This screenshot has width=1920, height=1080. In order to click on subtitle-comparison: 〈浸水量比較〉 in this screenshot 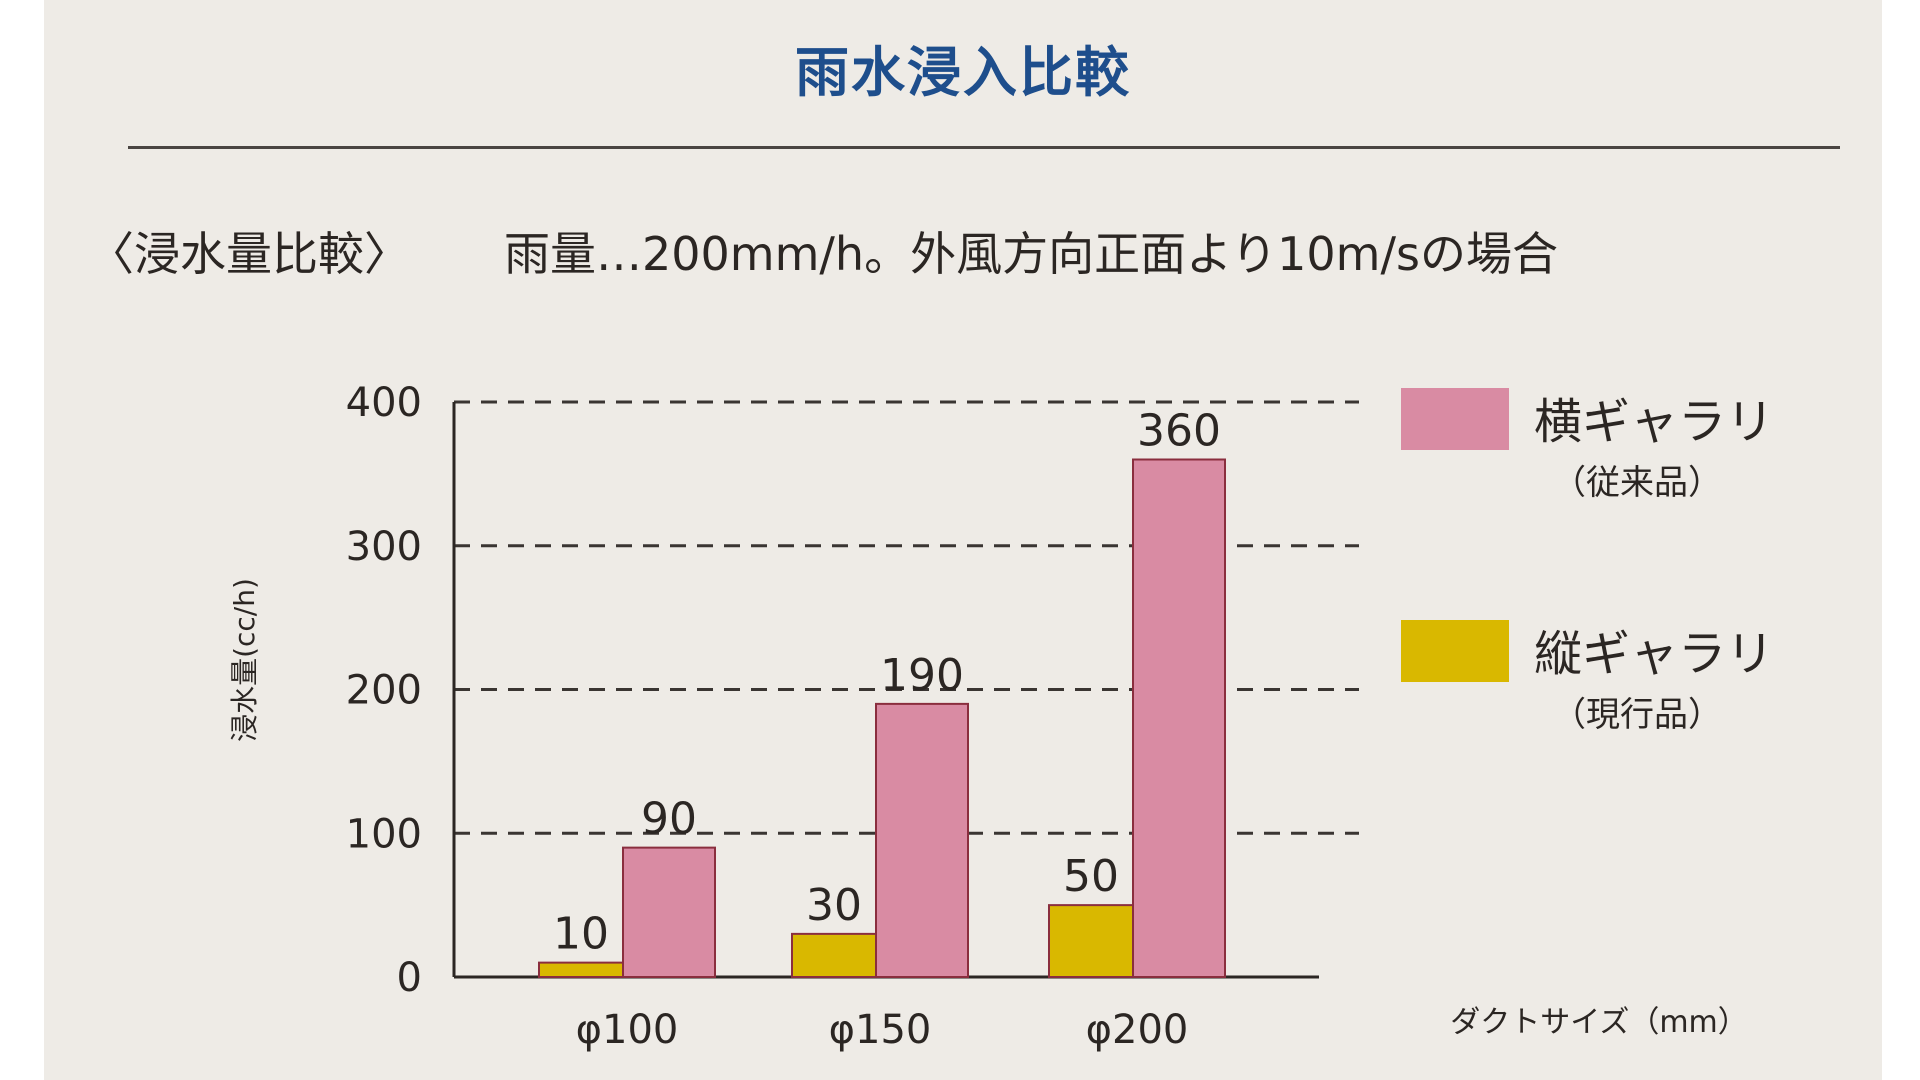, I will do `click(249, 254)`.